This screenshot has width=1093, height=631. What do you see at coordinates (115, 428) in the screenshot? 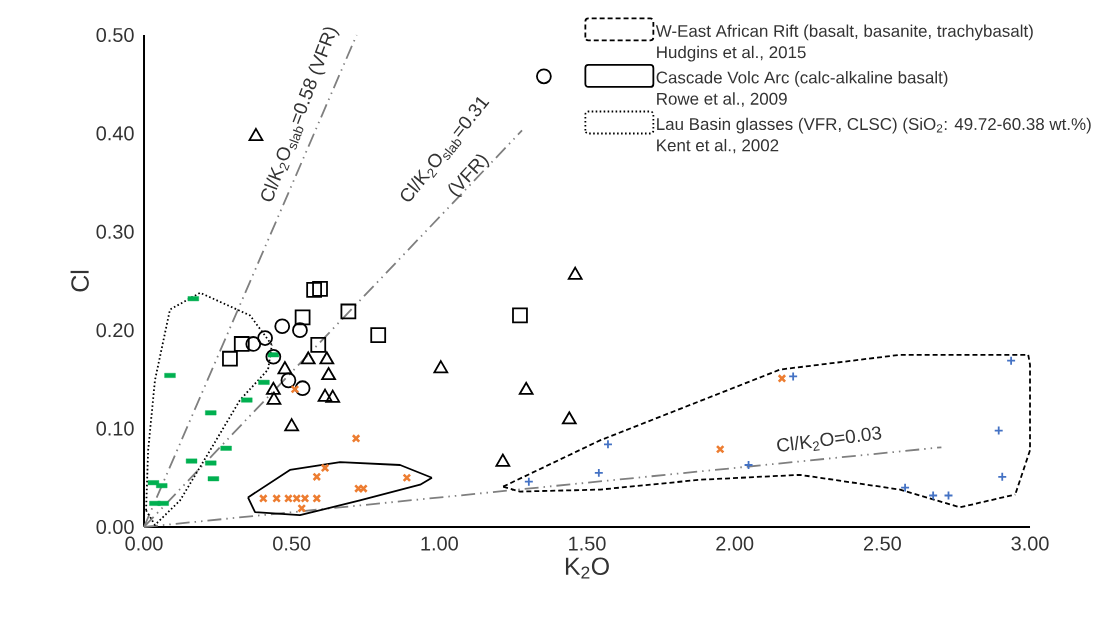
I see `y-tick-label: 0.10` at bounding box center [115, 428].